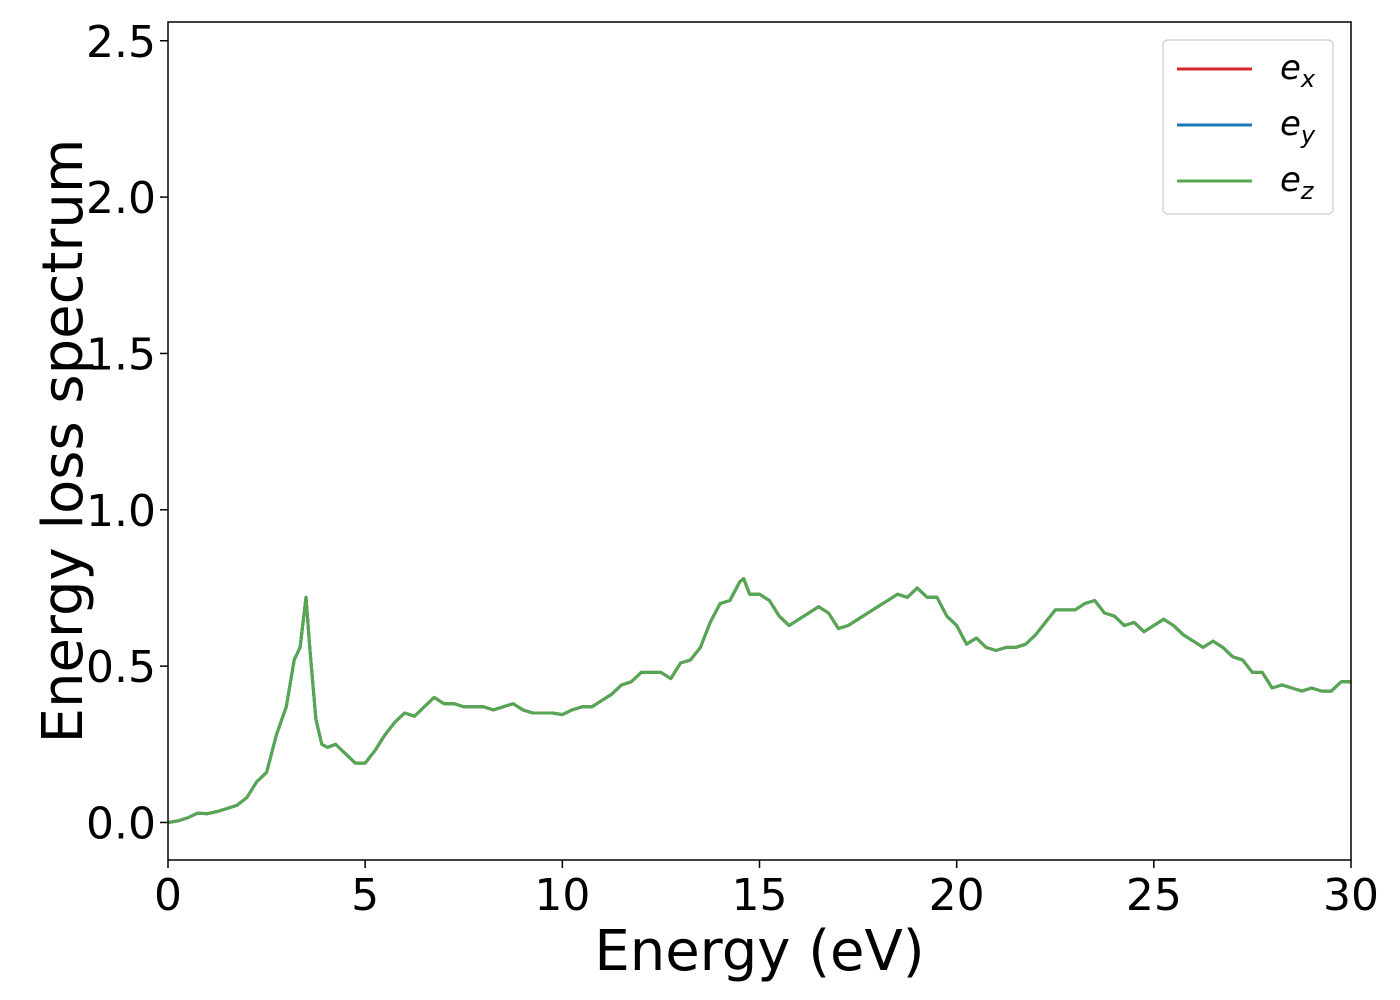  Describe the element at coordinates (121, 511) in the screenshot. I see `y-tick-label: 1.0` at that location.